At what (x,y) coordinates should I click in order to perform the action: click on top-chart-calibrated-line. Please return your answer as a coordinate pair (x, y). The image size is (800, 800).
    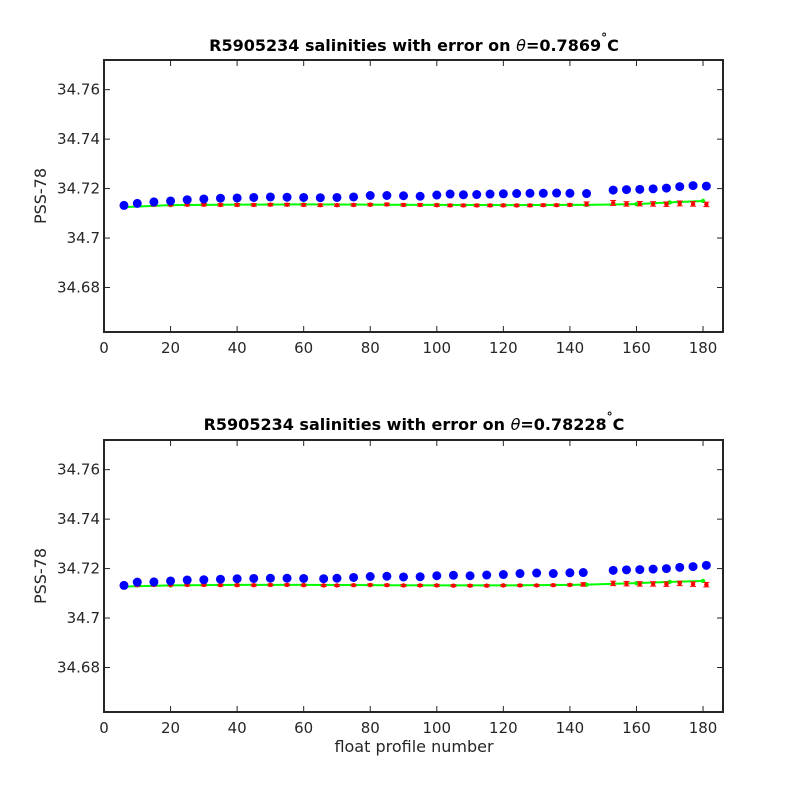
    Looking at the image, I should click on (413, 204).